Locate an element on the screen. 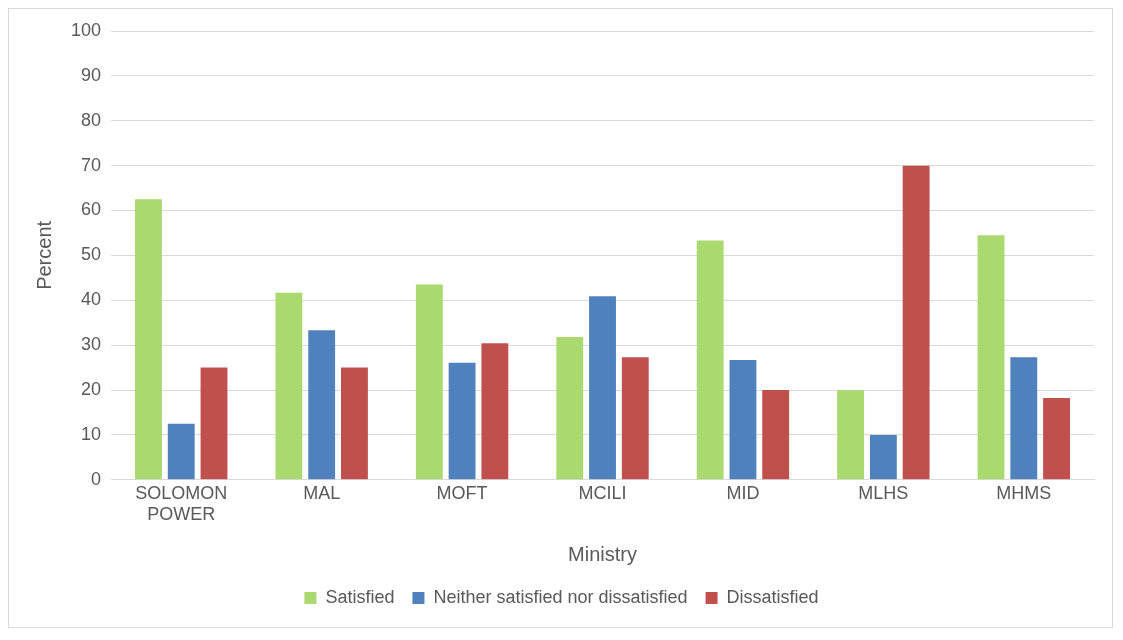  y-tick-label: 0 is located at coordinates (96, 478).